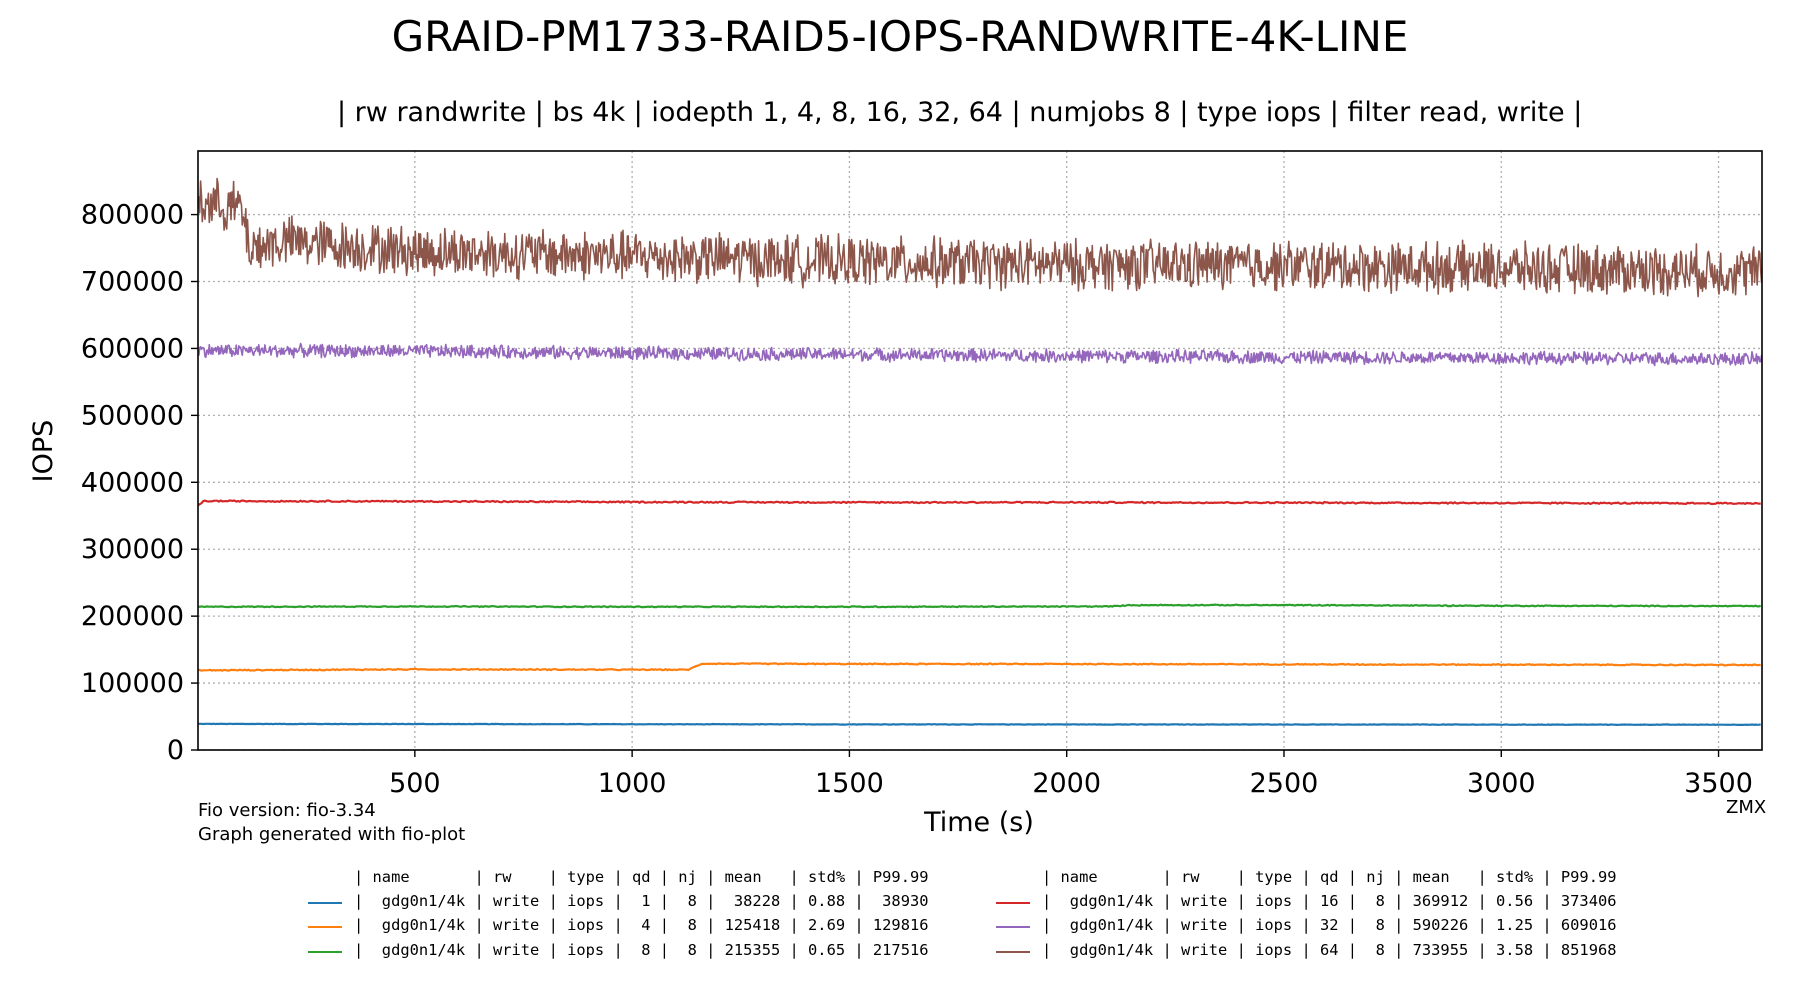 This screenshot has width=1800, height=1000. I want to click on fio-version-note: Fio version: fio-3.34, so click(287, 810).